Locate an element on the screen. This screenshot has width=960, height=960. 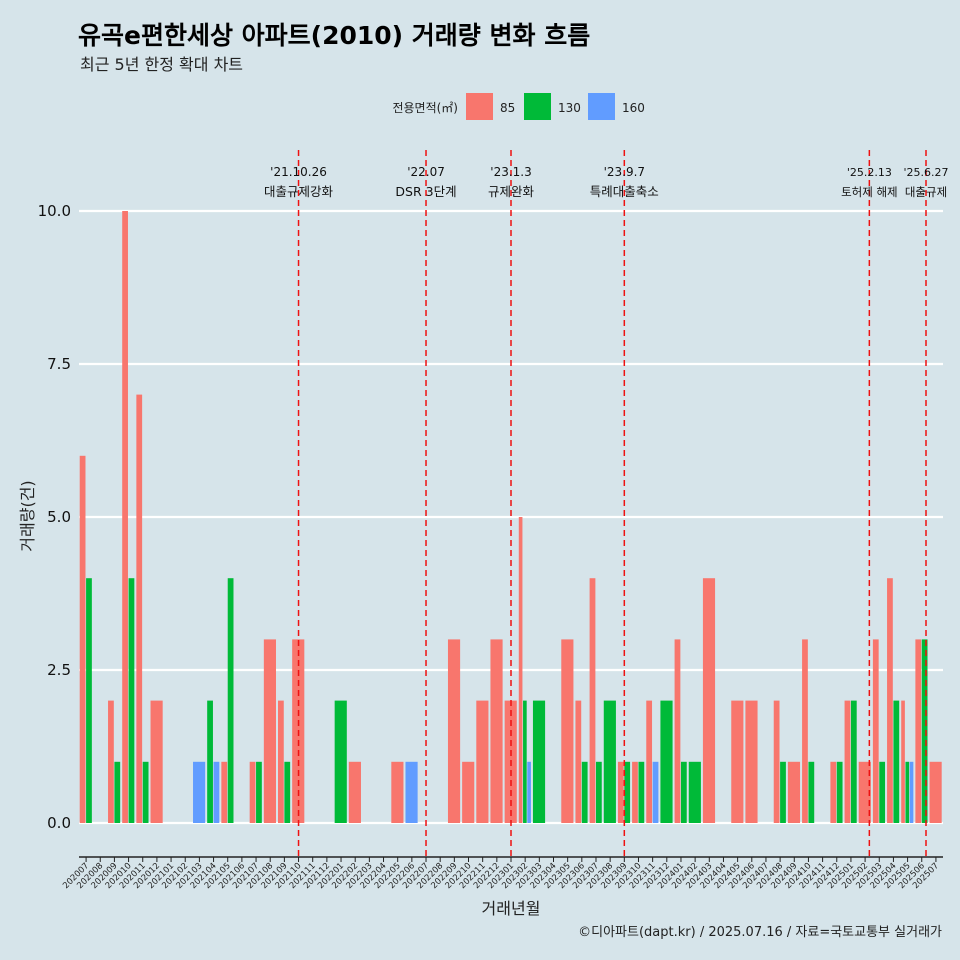
y-tick-label: 0.0 is located at coordinates (59, 823).